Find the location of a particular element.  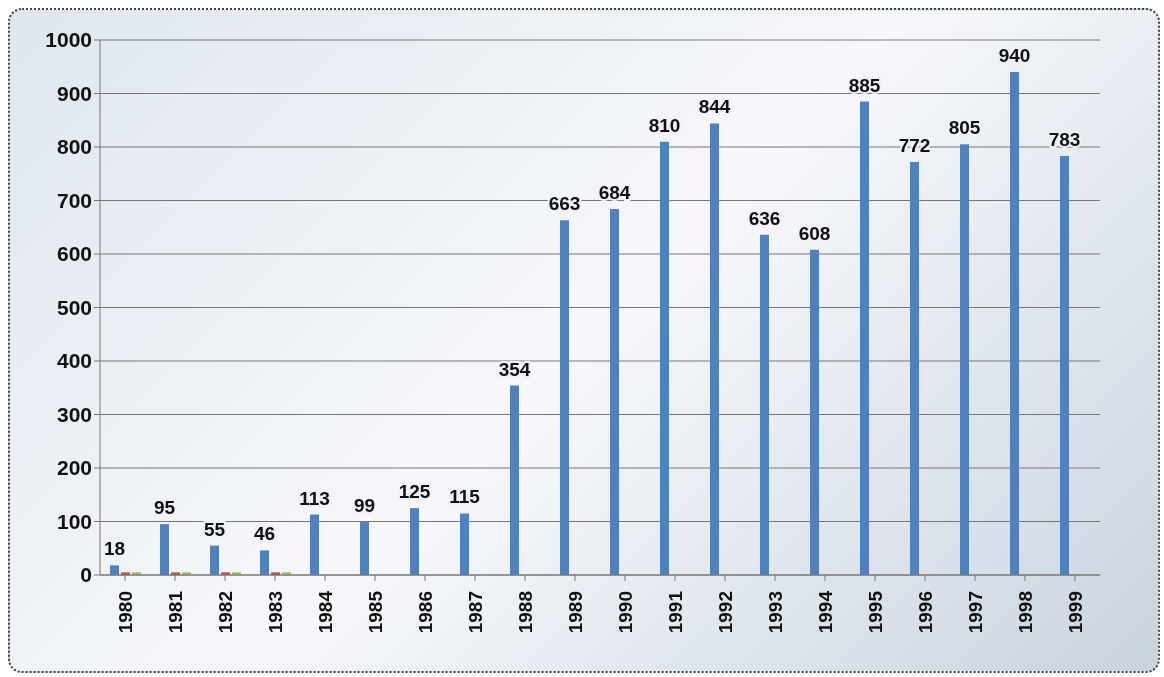

x-tick-label: 1991 is located at coordinates (675, 612).